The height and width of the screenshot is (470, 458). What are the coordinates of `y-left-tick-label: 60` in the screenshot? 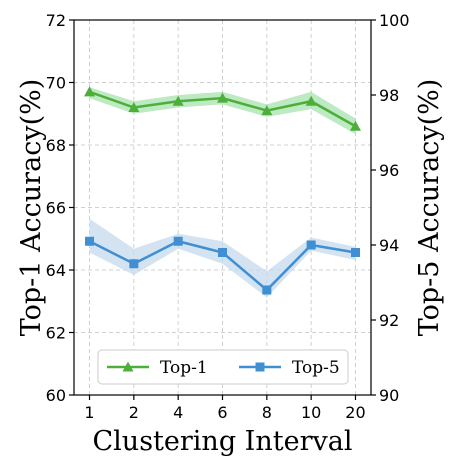 It's located at (56, 395).